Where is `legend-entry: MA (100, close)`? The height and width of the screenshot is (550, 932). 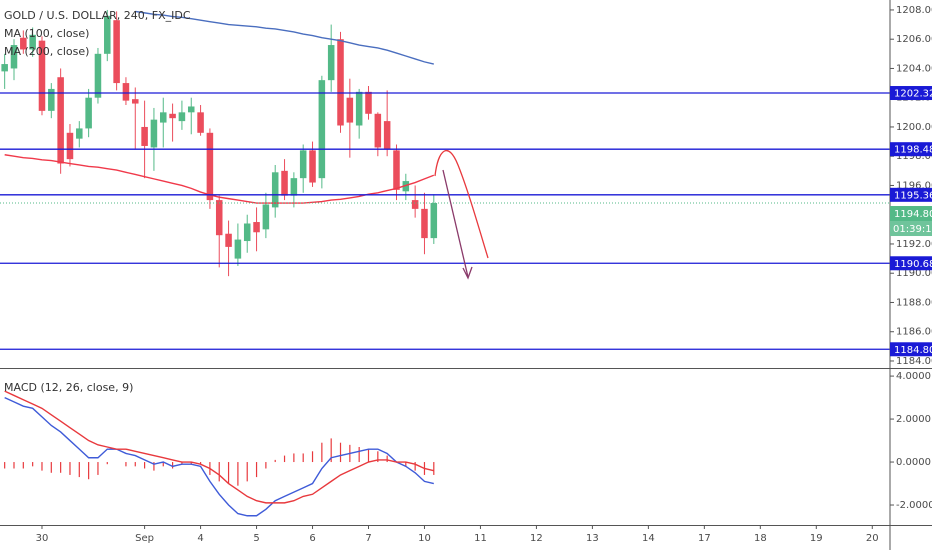
legend-entry: MA (100, close) is located at coordinates (46, 33).